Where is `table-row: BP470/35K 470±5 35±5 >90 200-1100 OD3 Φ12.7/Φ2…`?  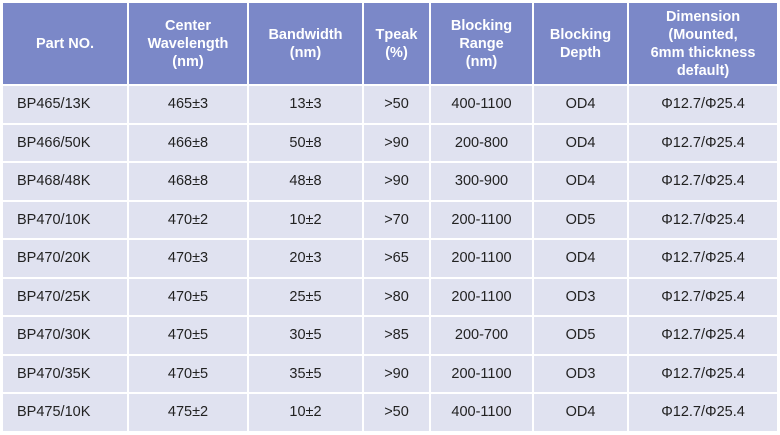 table-row: BP470/35K 470±5 35±5 >90 200-1100 OD3 Φ12.7/Φ2… is located at coordinates (390, 373).